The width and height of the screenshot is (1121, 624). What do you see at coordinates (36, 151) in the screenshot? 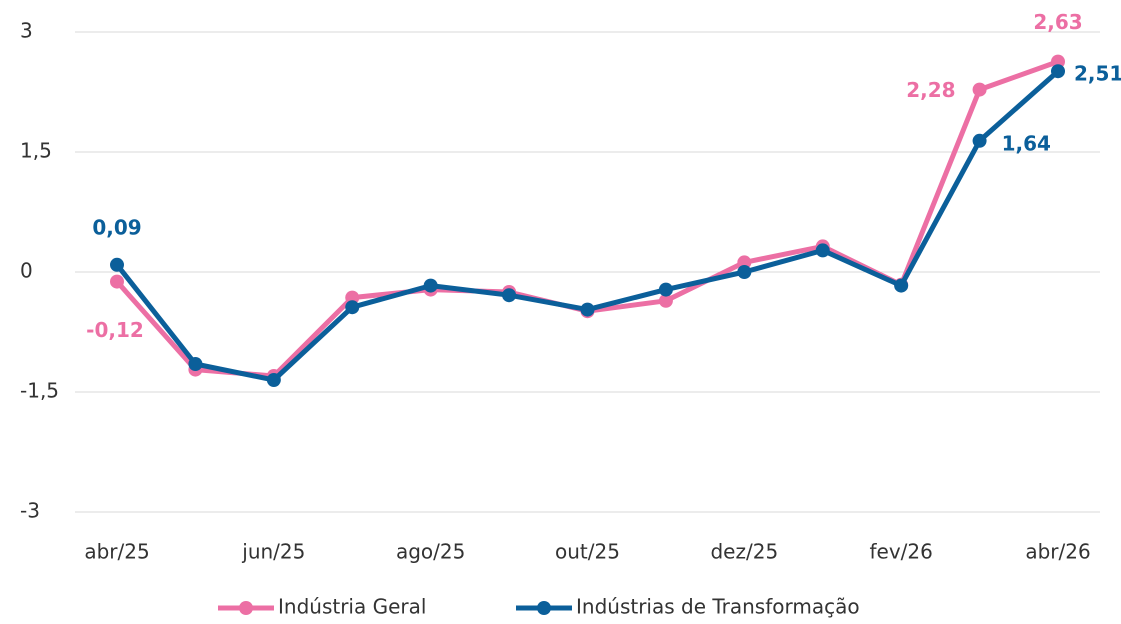
I see `y-tick-label: 1,5` at bounding box center [36, 151].